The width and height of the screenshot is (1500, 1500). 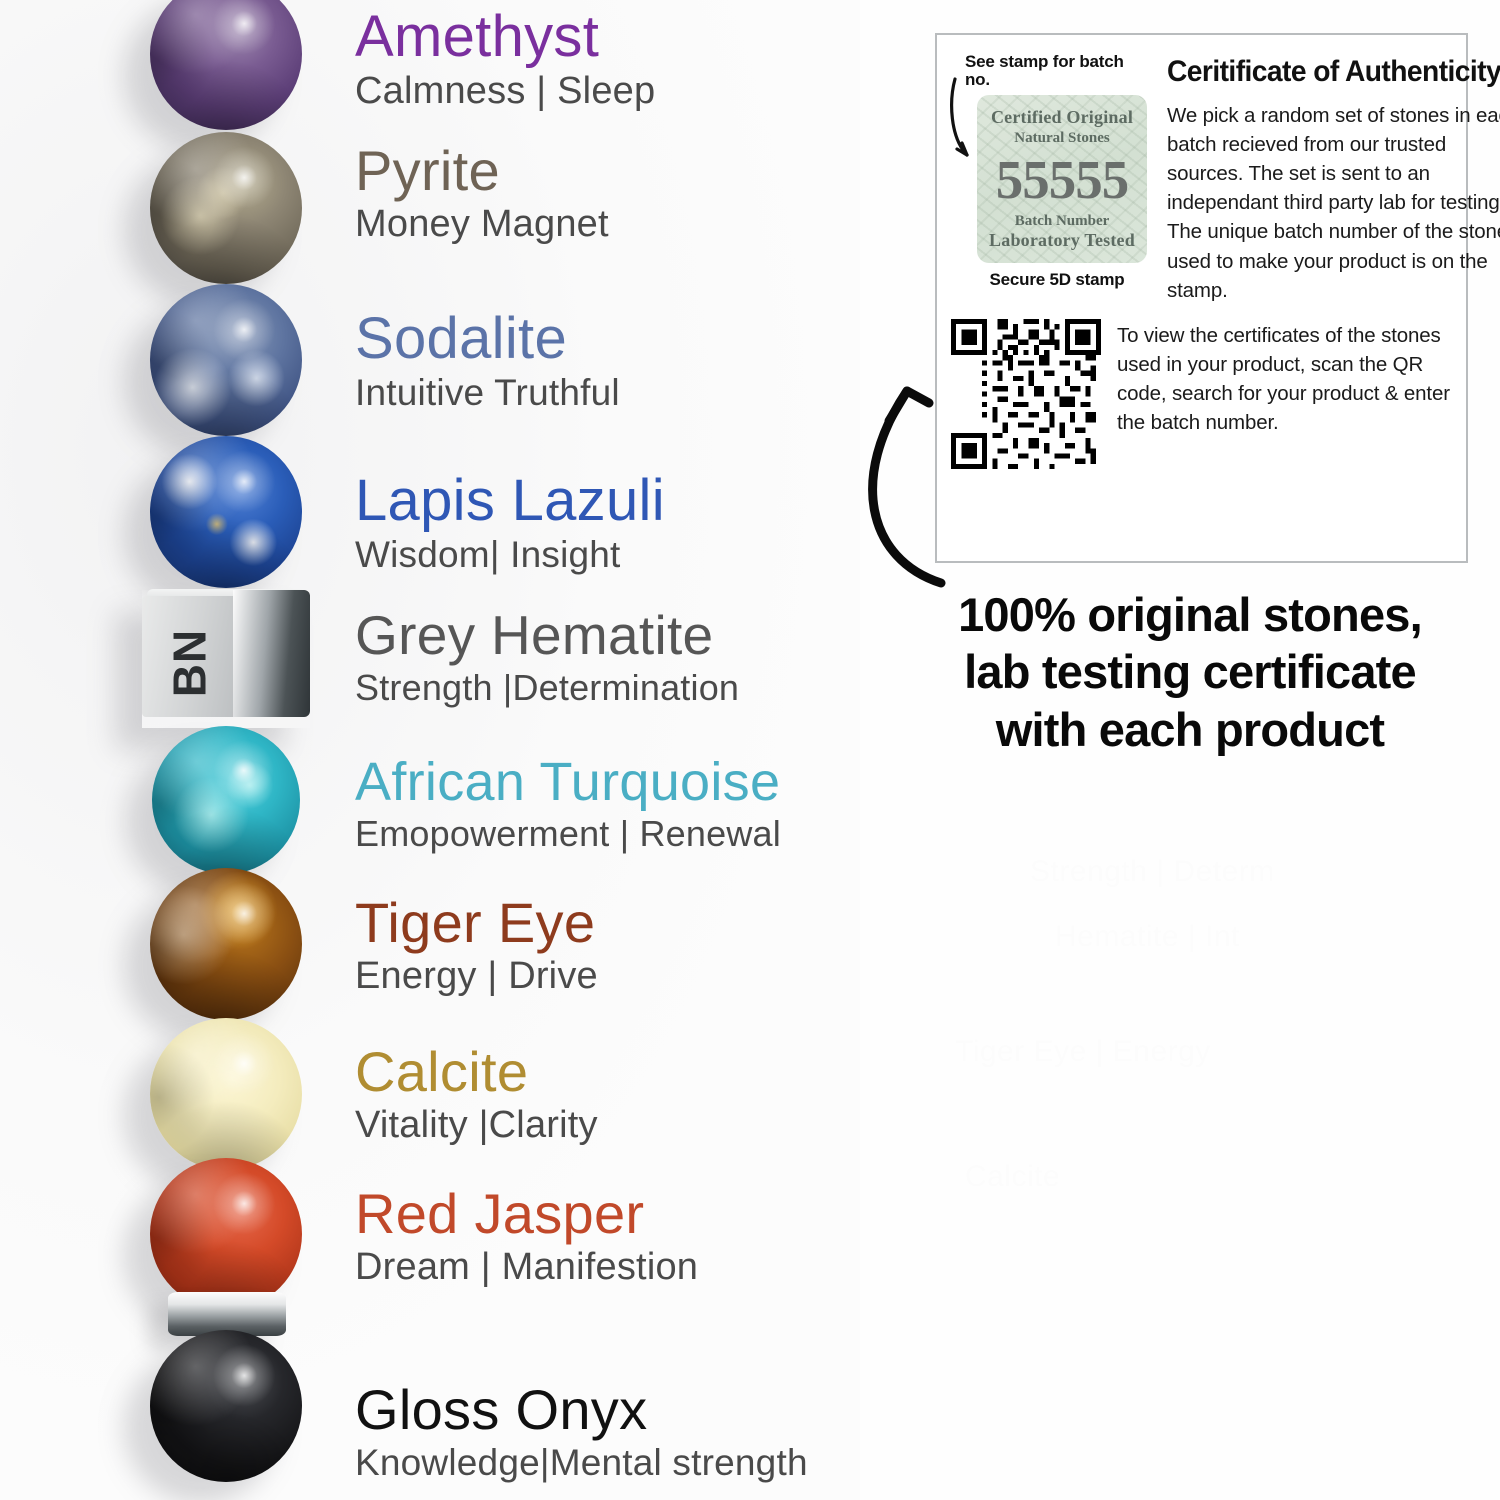 What do you see at coordinates (482, 224) in the screenshot?
I see `stone-properties-pyrite: Money Magnet` at bounding box center [482, 224].